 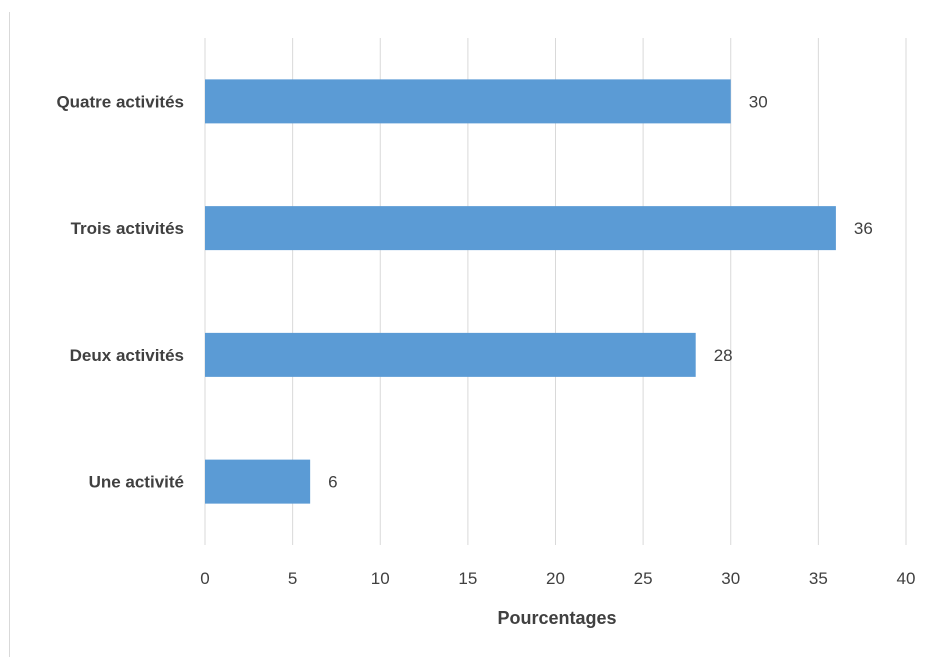 What do you see at coordinates (120, 101) in the screenshot?
I see `category-label: Quatre activités` at bounding box center [120, 101].